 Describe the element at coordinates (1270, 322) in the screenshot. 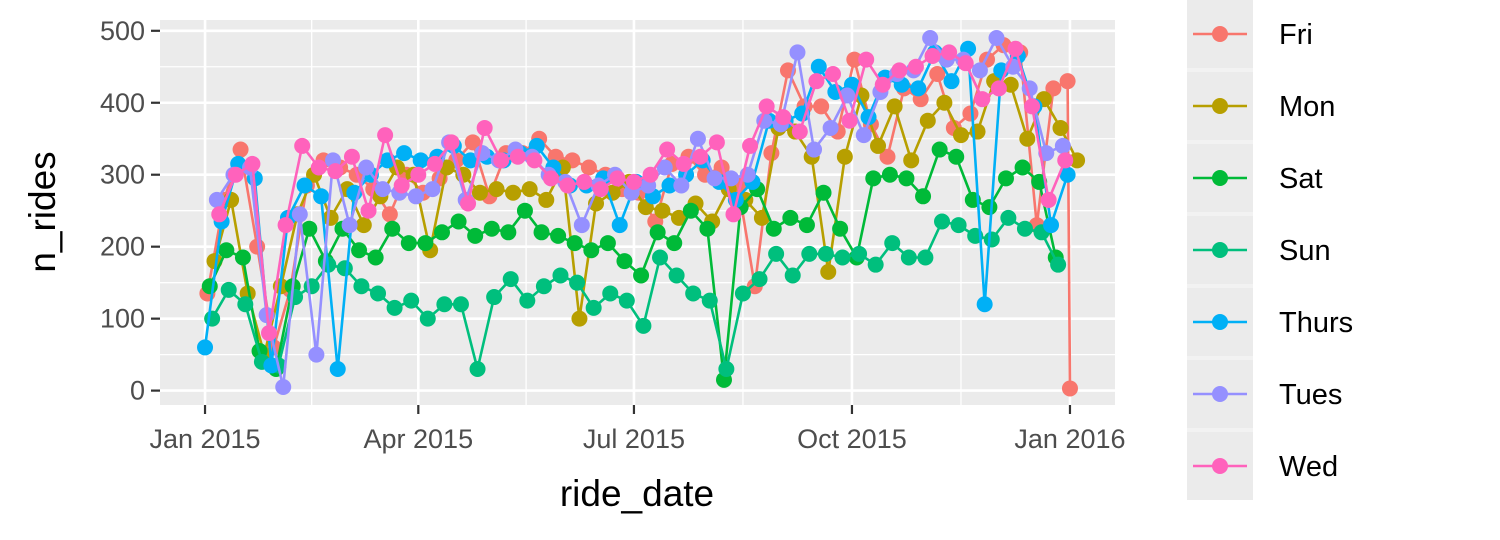

I see `legend-item-thurs: Thurs` at that location.